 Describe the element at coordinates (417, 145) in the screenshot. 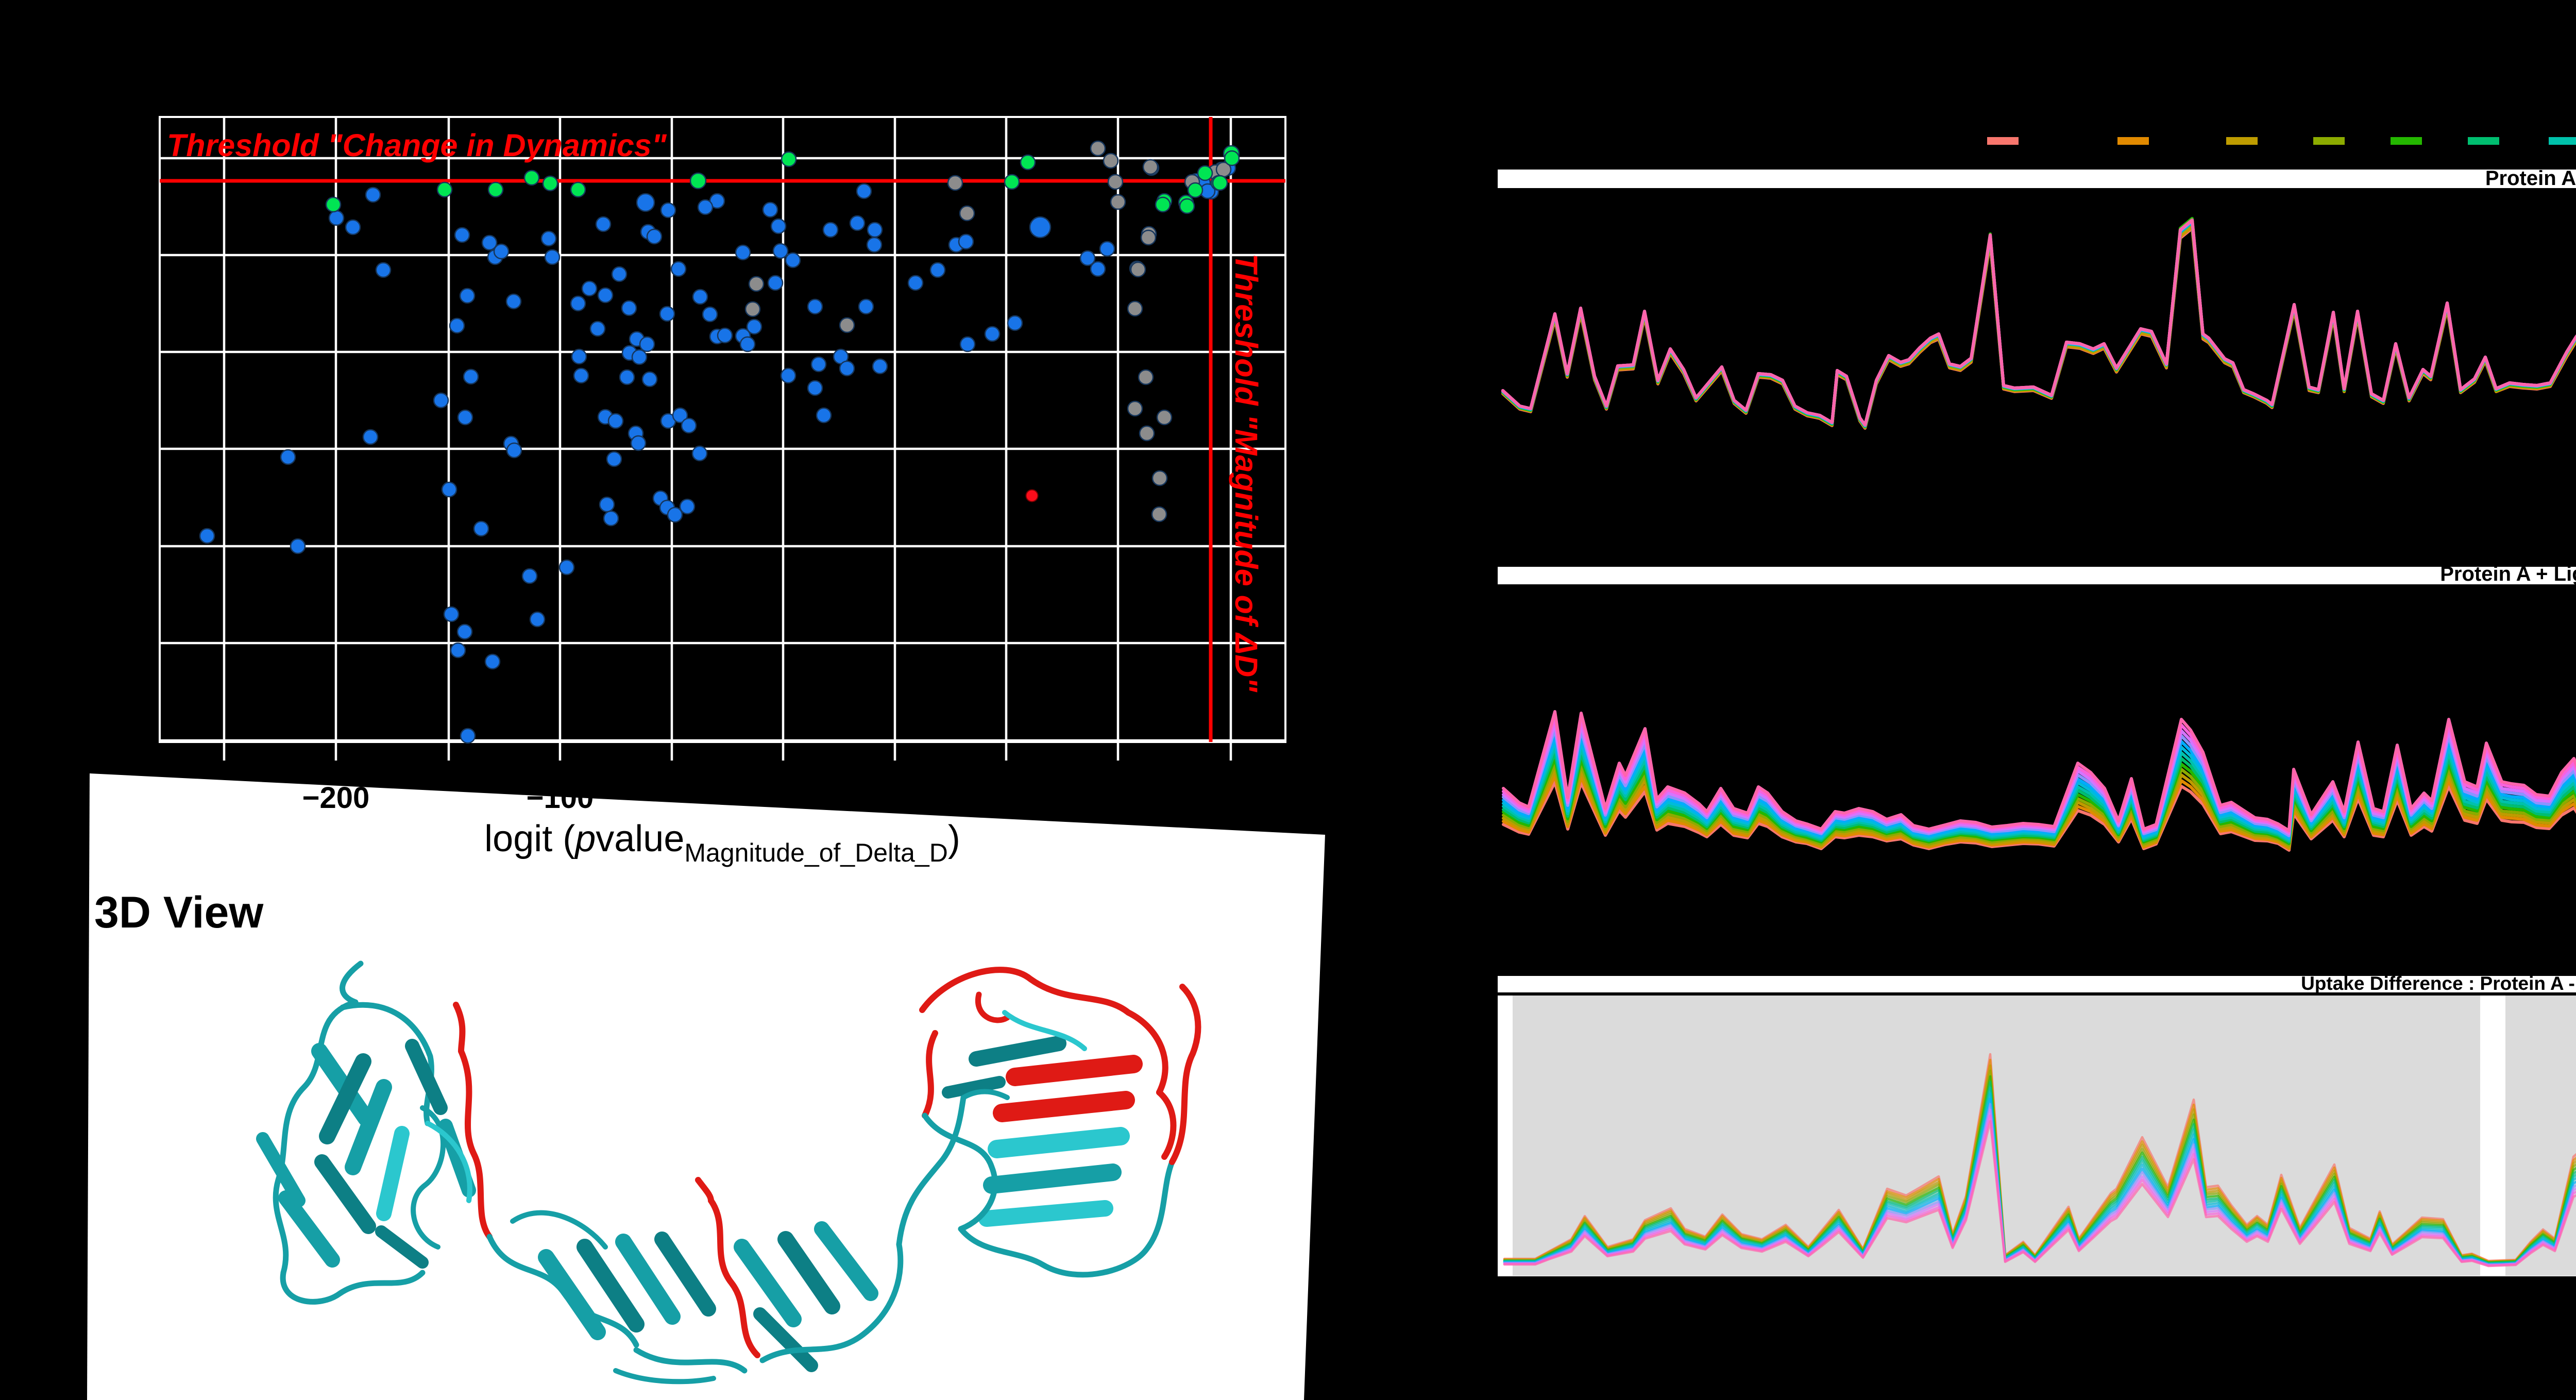

I see `svg-text: Threshold "Change in Dynamics"` at that location.